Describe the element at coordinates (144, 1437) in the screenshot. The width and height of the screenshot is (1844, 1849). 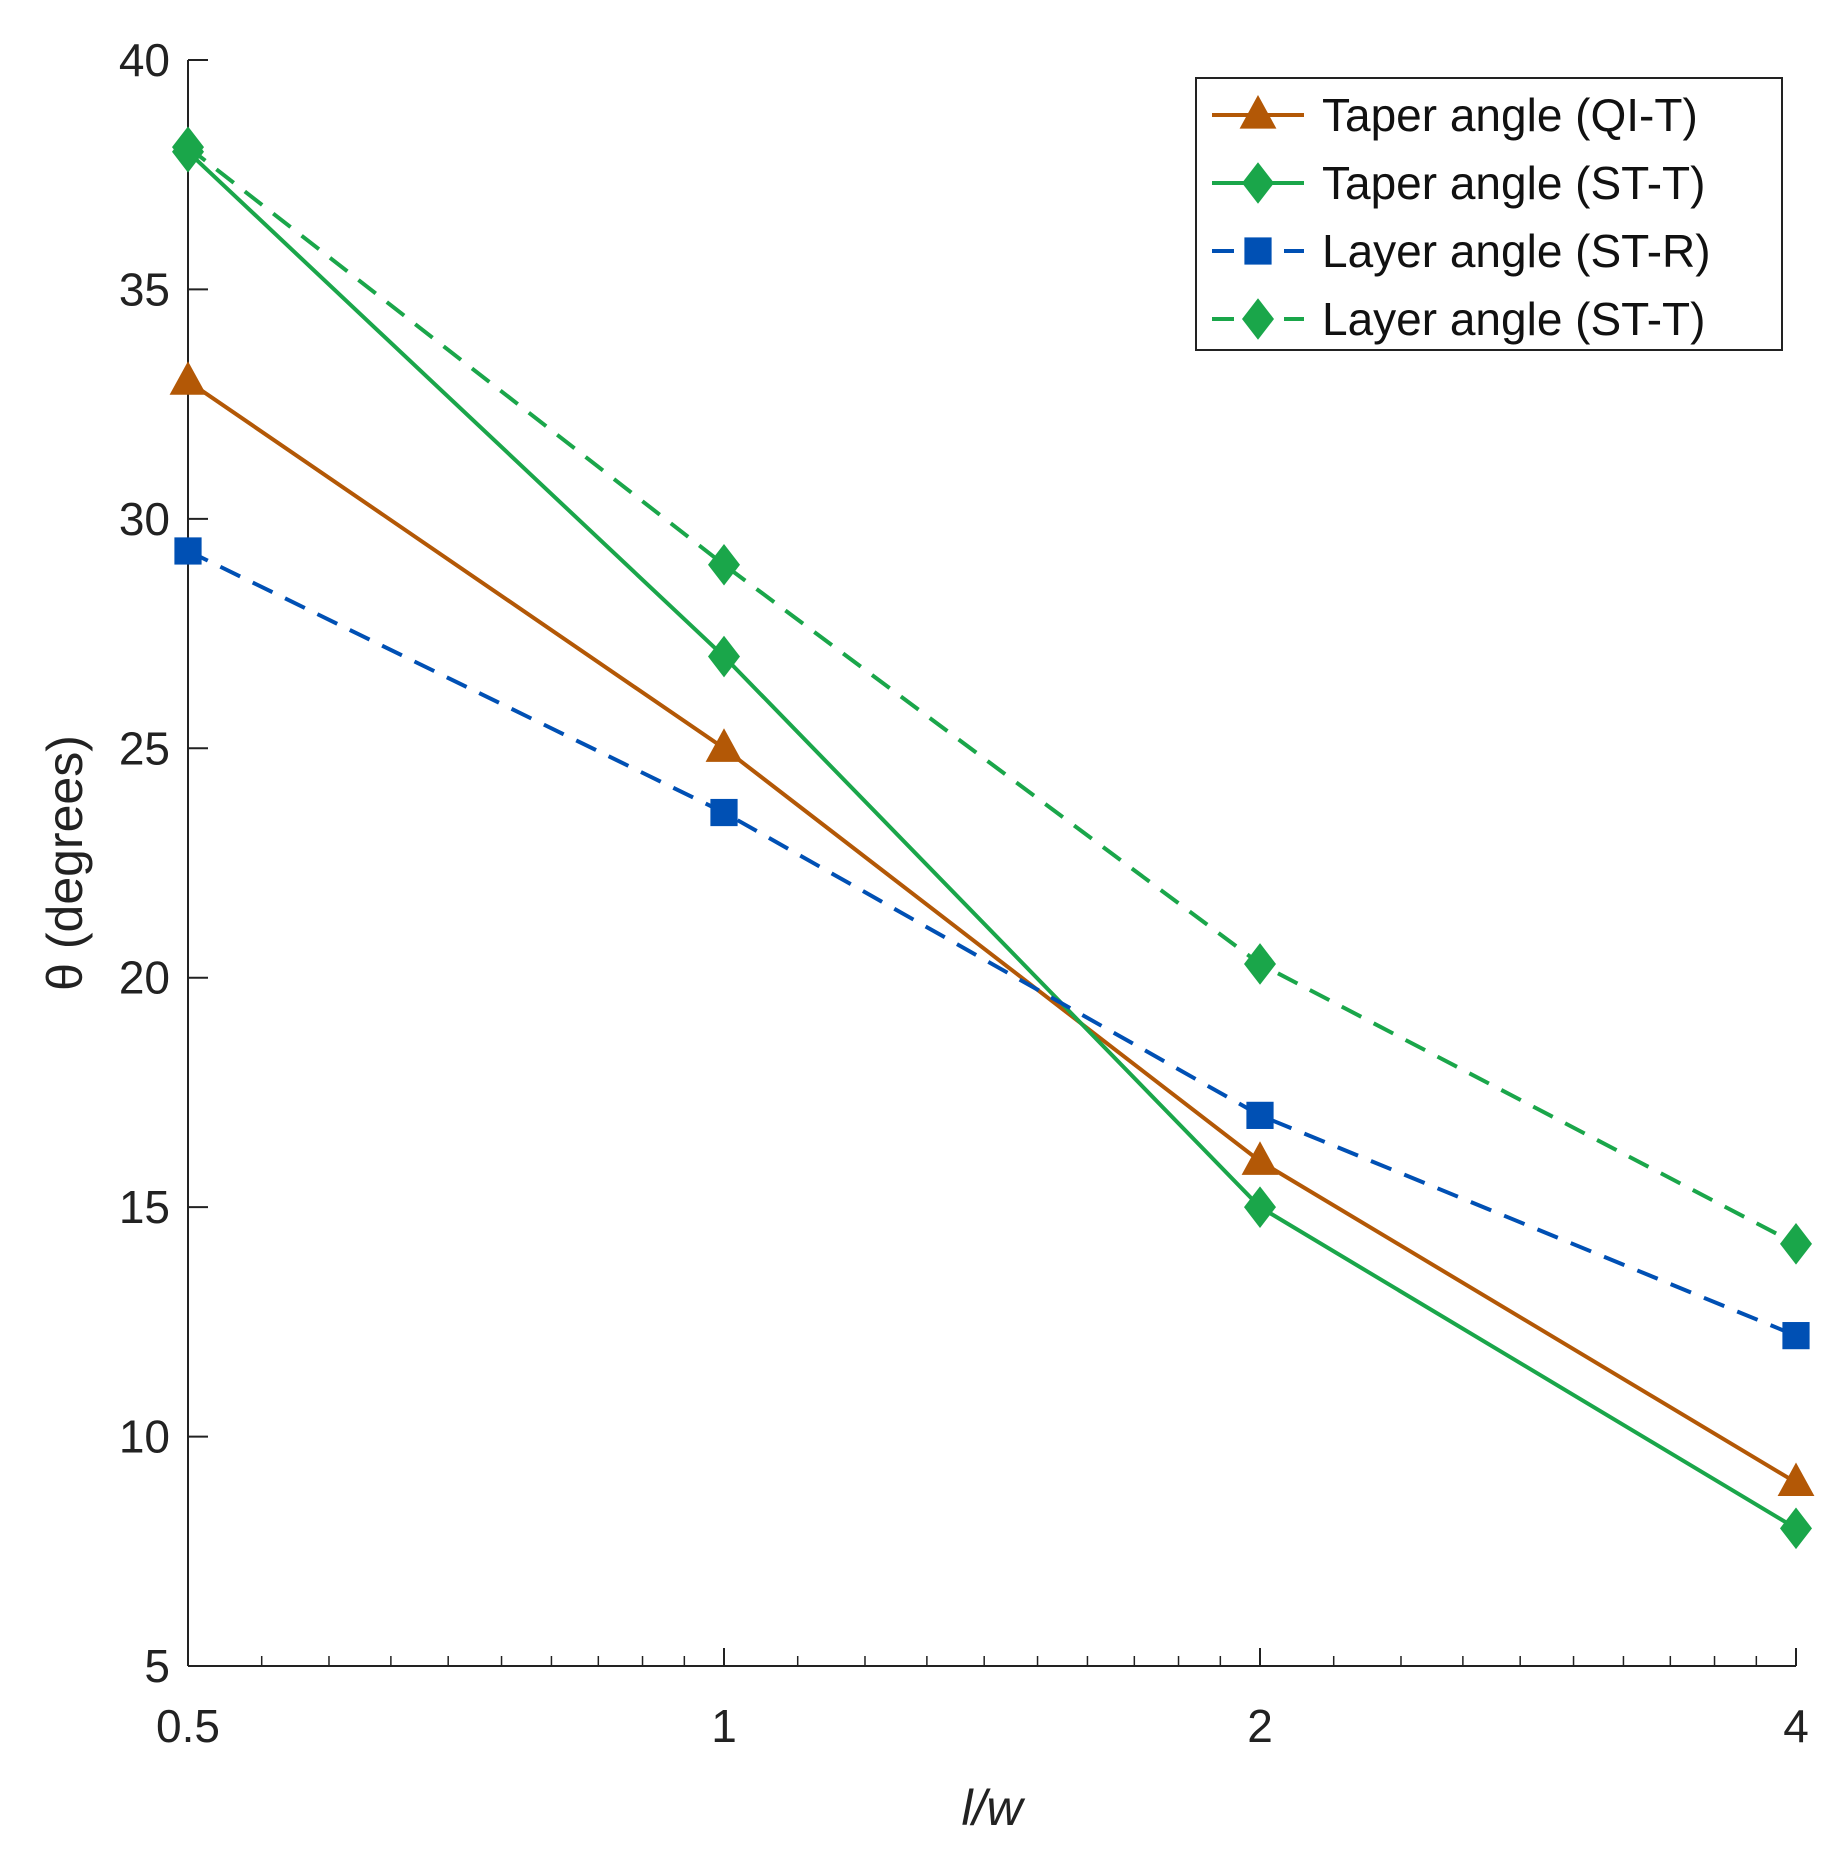
I see `y-tick-label: 10` at that location.